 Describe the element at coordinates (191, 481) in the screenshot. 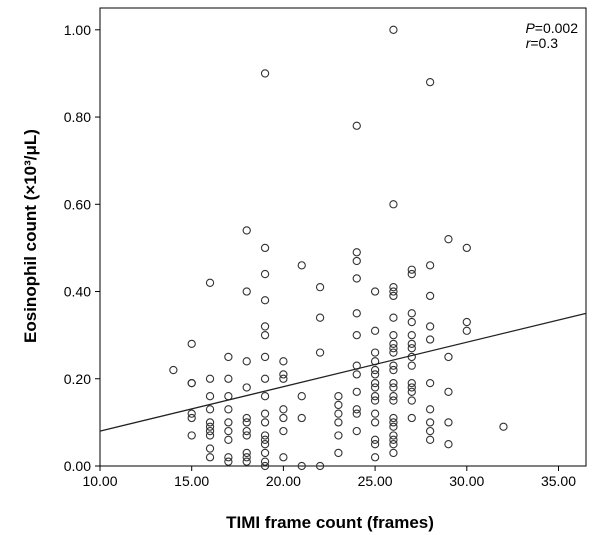

I see `x-tick-label: 15.00` at that location.